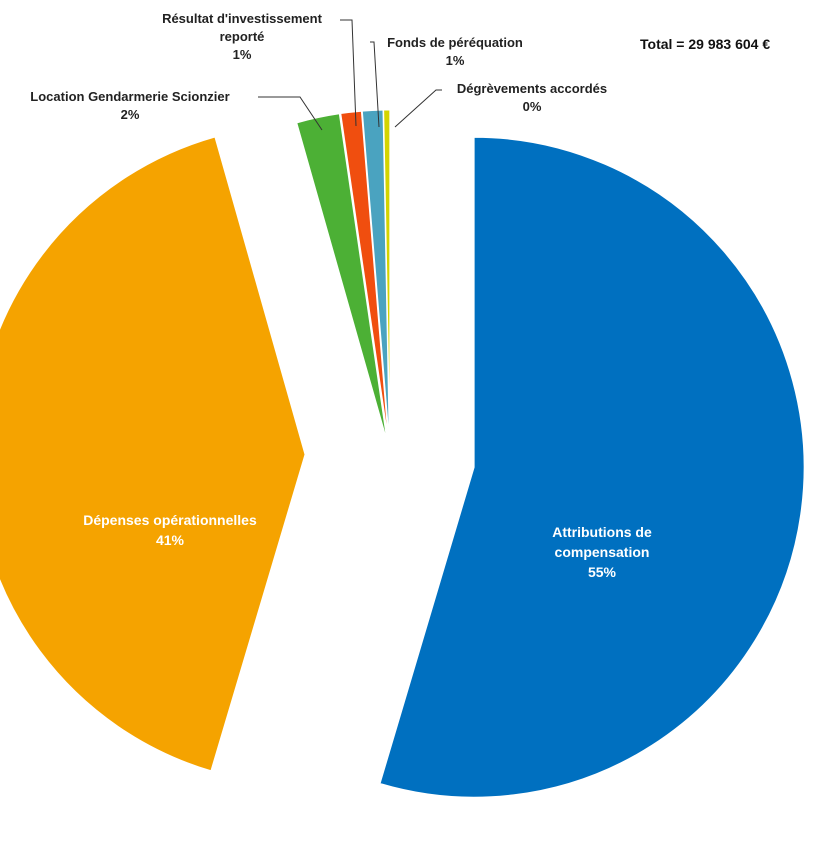  Describe the element at coordinates (170, 530) in the screenshot. I see `slice-label: Dépenses opérationnelles 41%` at that location.